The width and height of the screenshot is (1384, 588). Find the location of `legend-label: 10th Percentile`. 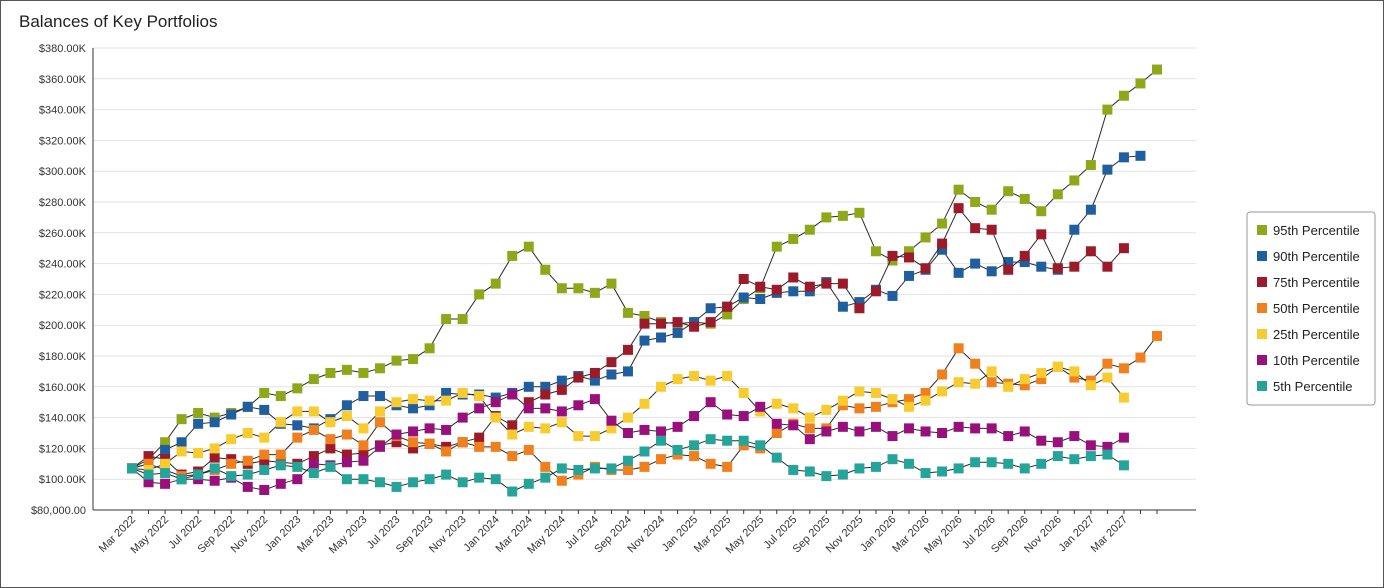

legend-label: 10th Percentile is located at coordinates (1316, 360).